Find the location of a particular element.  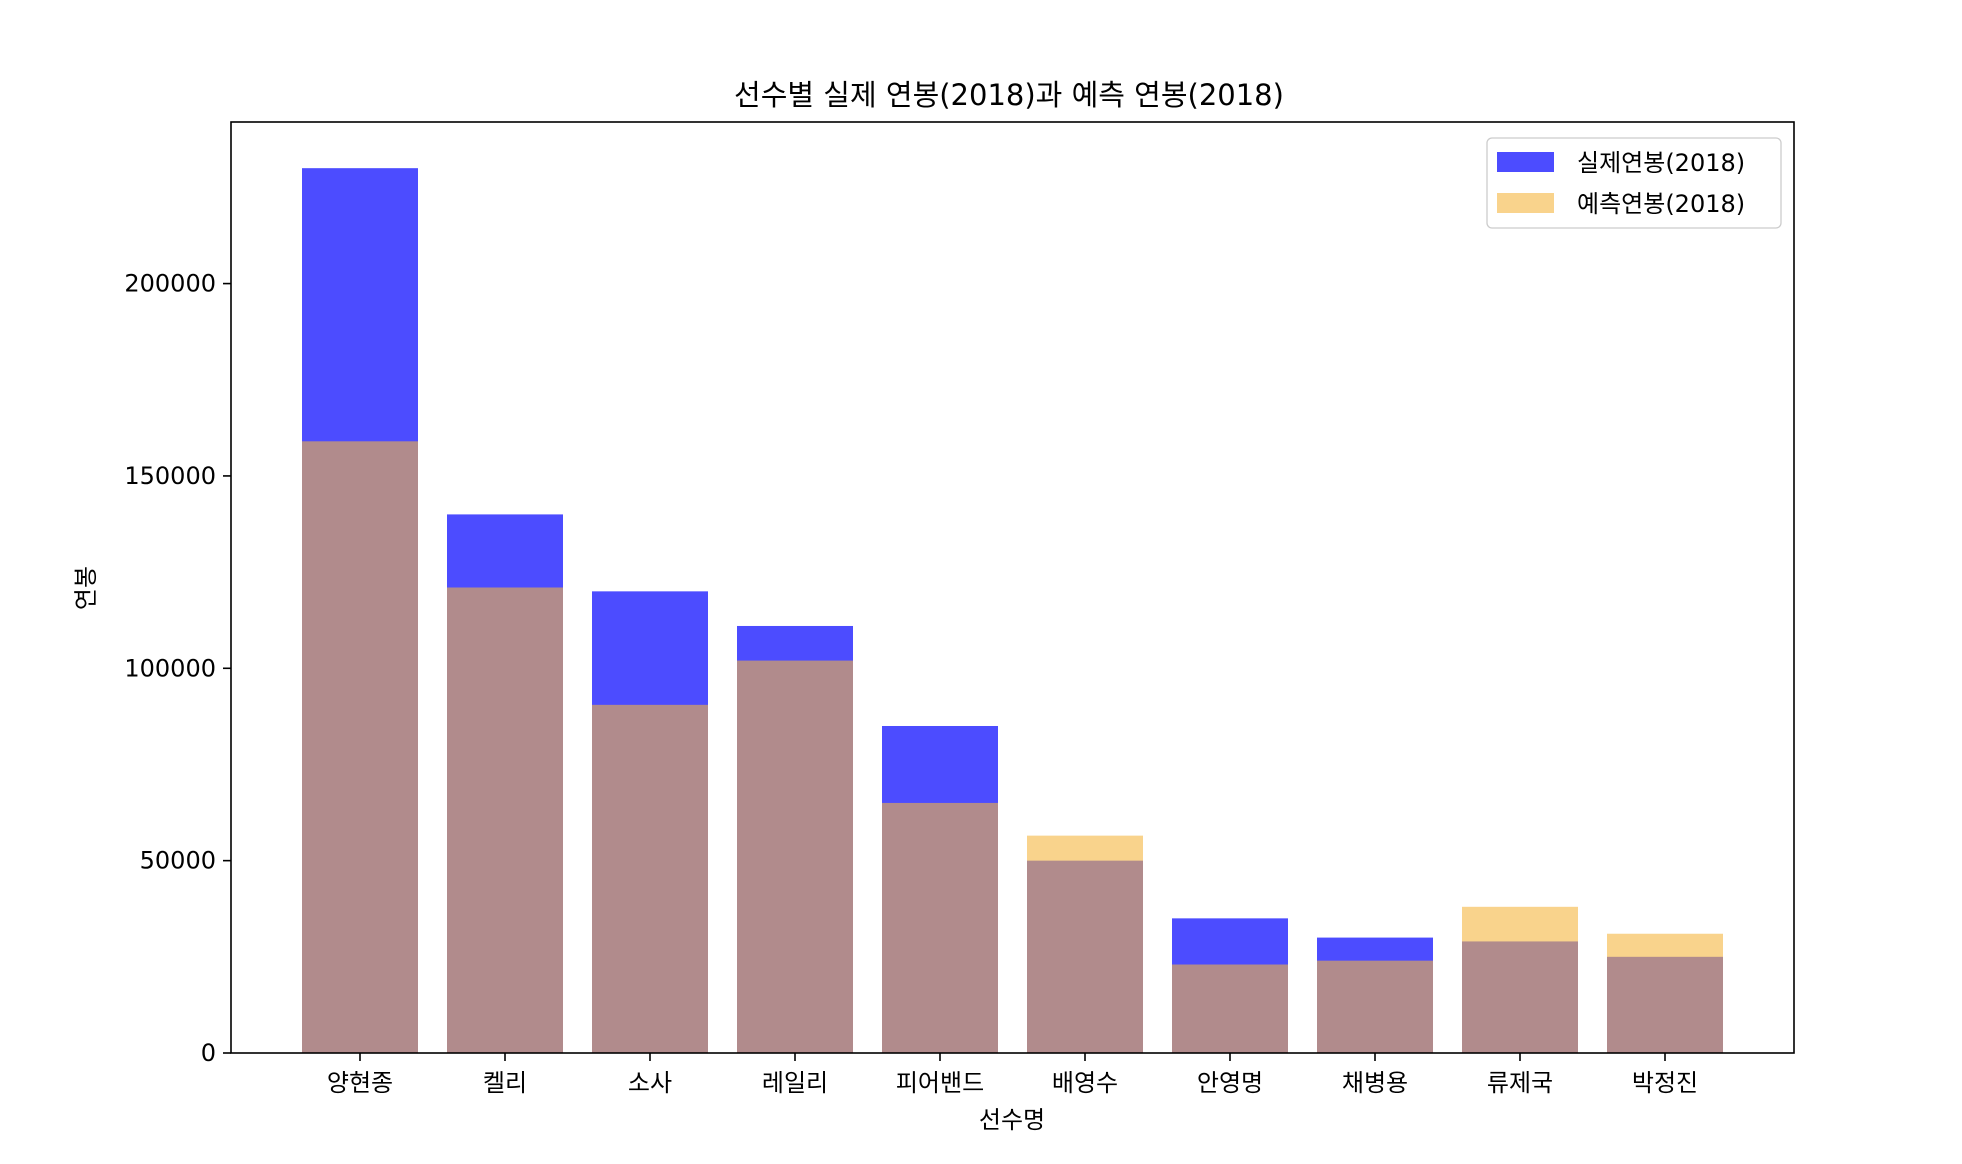

x-tick-label-3: 레일리 is located at coordinates (795, 1083).